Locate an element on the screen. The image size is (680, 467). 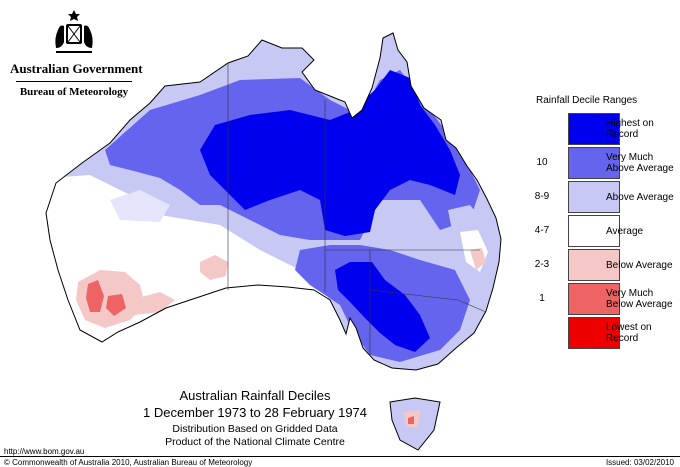
tasmania-very-much-below is located at coordinates (411, 420).